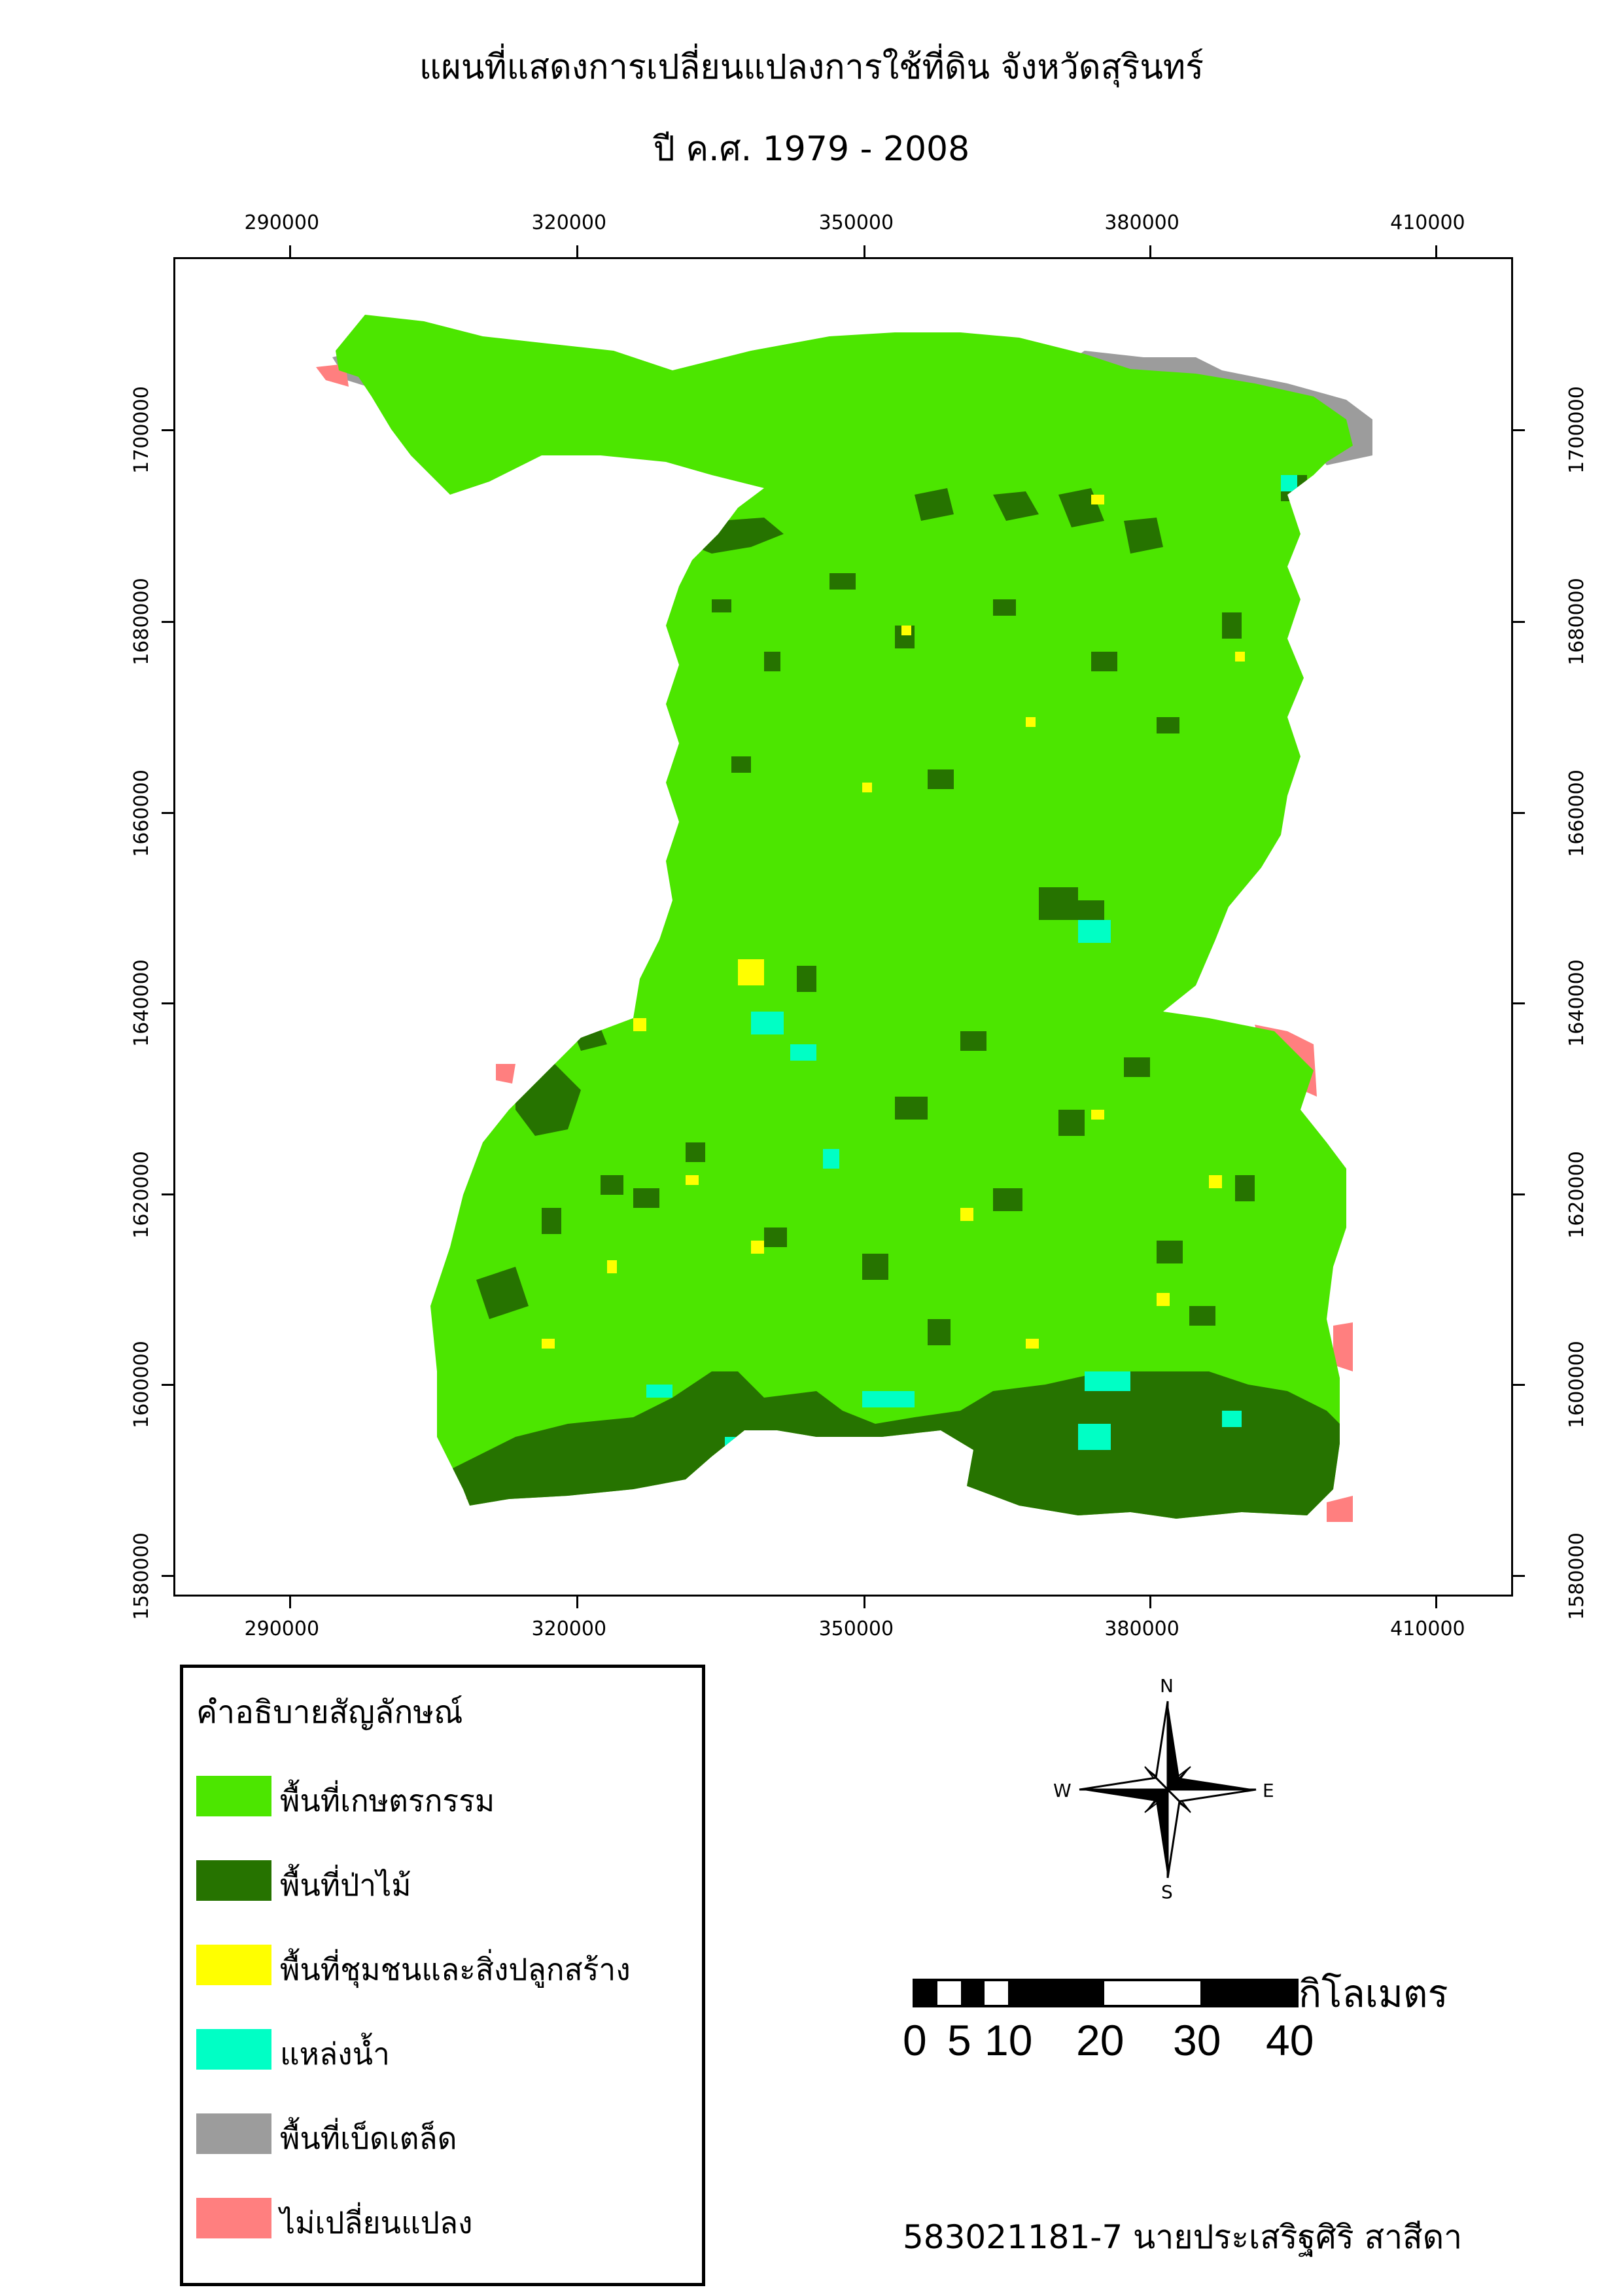 This screenshot has height=2296, width=1623. Describe the element at coordinates (234, 1965) in the screenshot. I see `legend-swatch-urban` at that location.